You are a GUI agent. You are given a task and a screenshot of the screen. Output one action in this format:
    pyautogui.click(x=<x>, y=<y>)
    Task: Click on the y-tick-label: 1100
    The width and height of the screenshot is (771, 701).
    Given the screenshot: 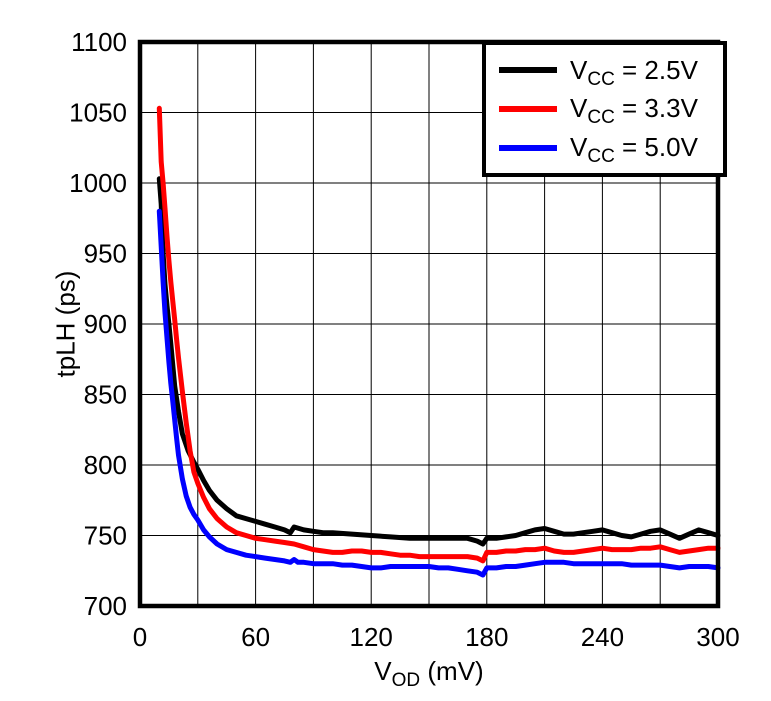 What is the action you would take?
    pyautogui.click(x=99, y=42)
    